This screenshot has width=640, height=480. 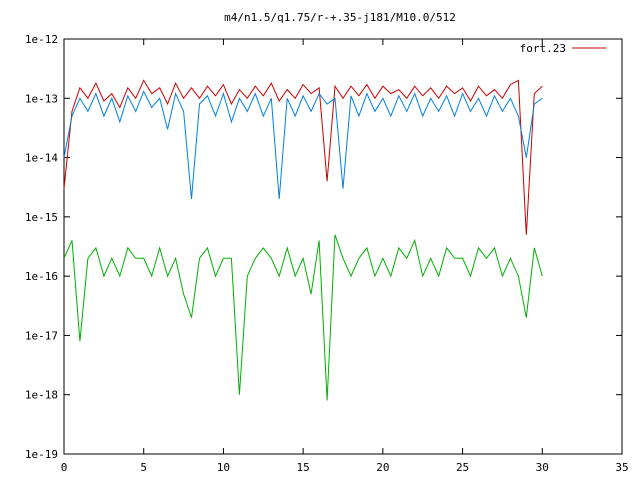 What do you see at coordinates (41, 217) in the screenshot?
I see `y-tick-label: 1e-15` at bounding box center [41, 217].